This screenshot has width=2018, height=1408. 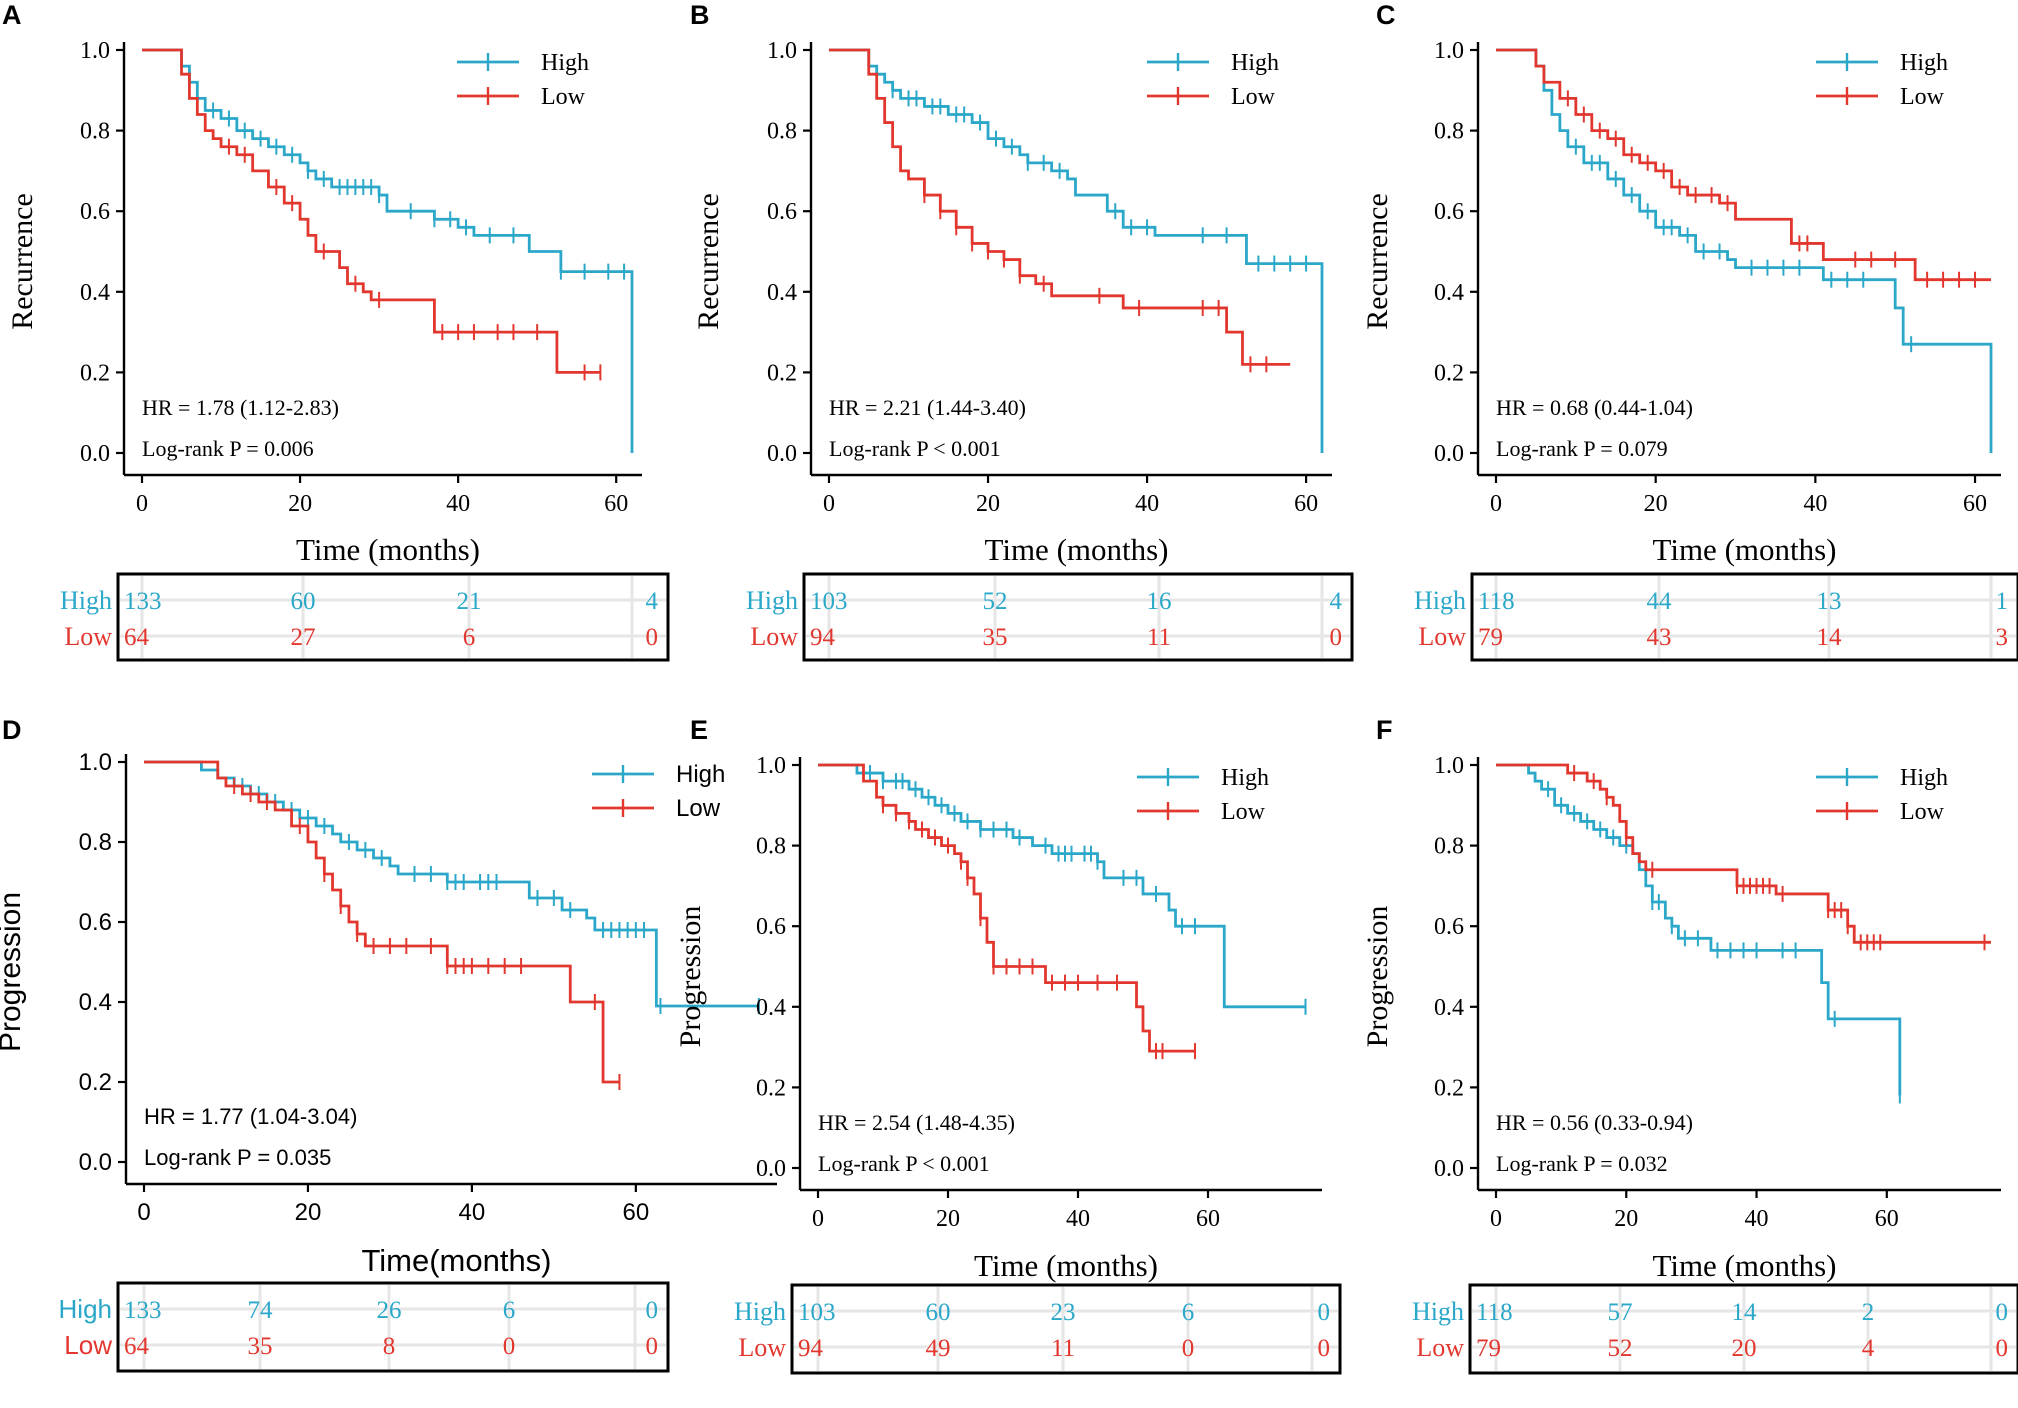 What do you see at coordinates (1659, 637) in the screenshot?
I see `risk-count-low: 43` at bounding box center [1659, 637].